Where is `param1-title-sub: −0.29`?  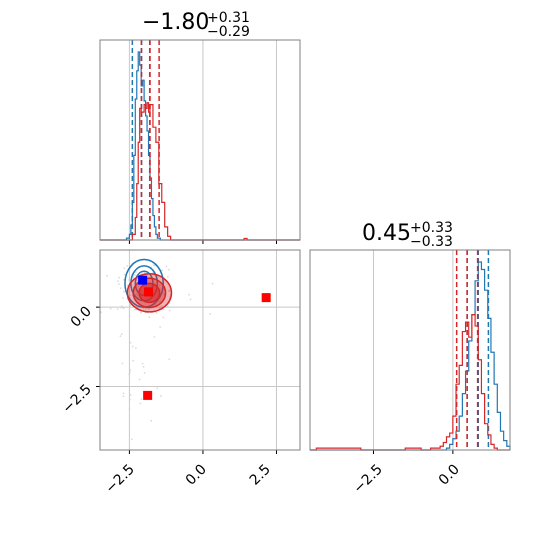
param1-title-sub: −0.29 is located at coordinates (228, 32).